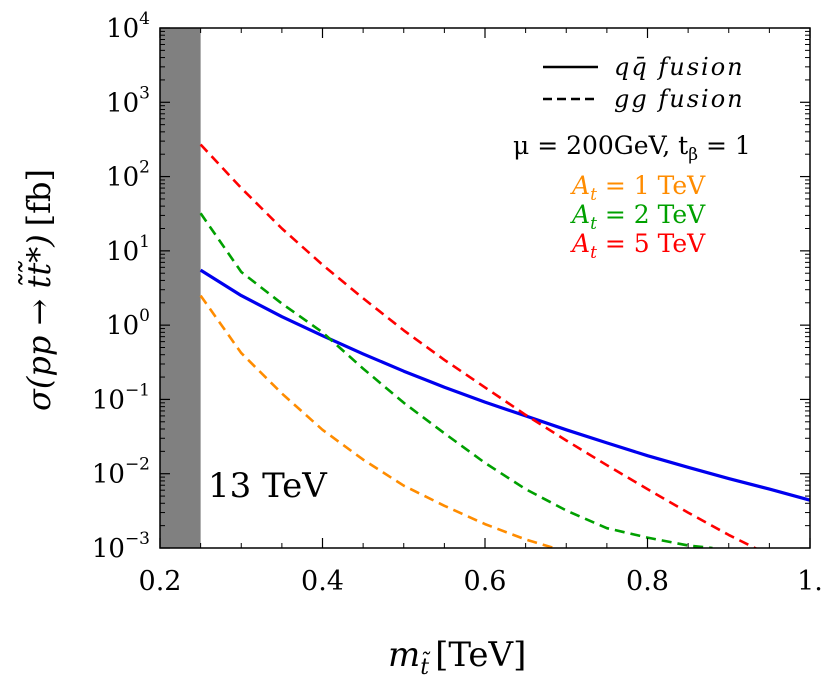  I want to click on legend-label-1: gg fusion, so click(679, 99).